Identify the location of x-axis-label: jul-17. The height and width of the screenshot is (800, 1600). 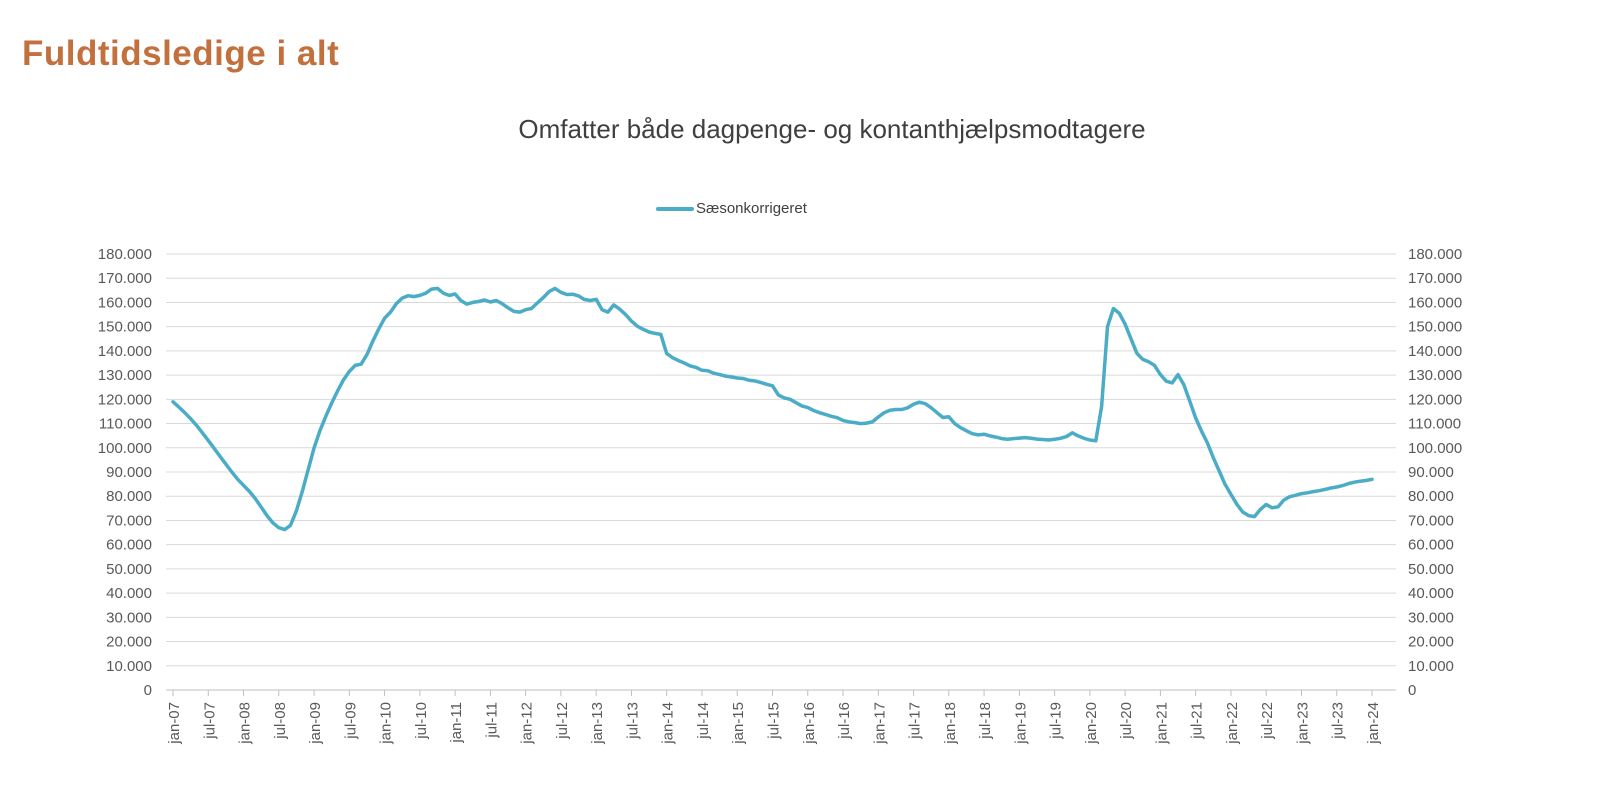
(915, 721).